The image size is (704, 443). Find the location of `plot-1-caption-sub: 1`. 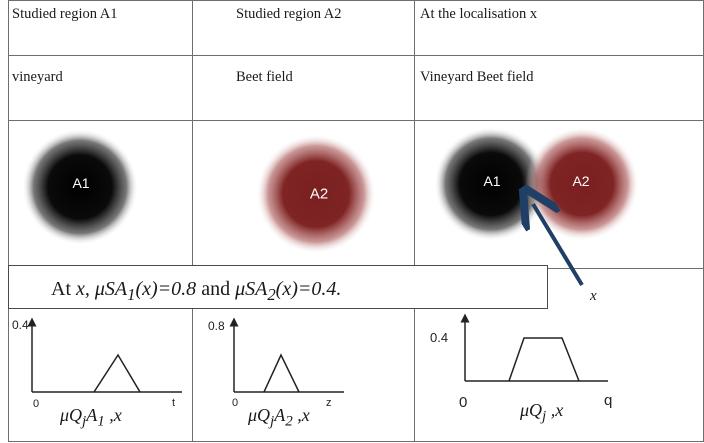

plot-1-caption-sub: 1 is located at coordinates (101, 421).